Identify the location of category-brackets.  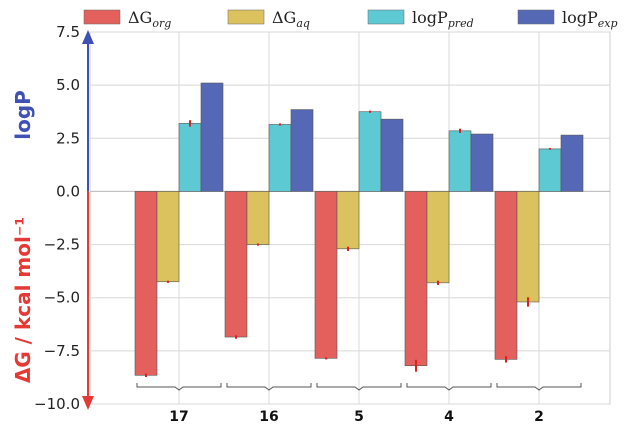
(359, 387).